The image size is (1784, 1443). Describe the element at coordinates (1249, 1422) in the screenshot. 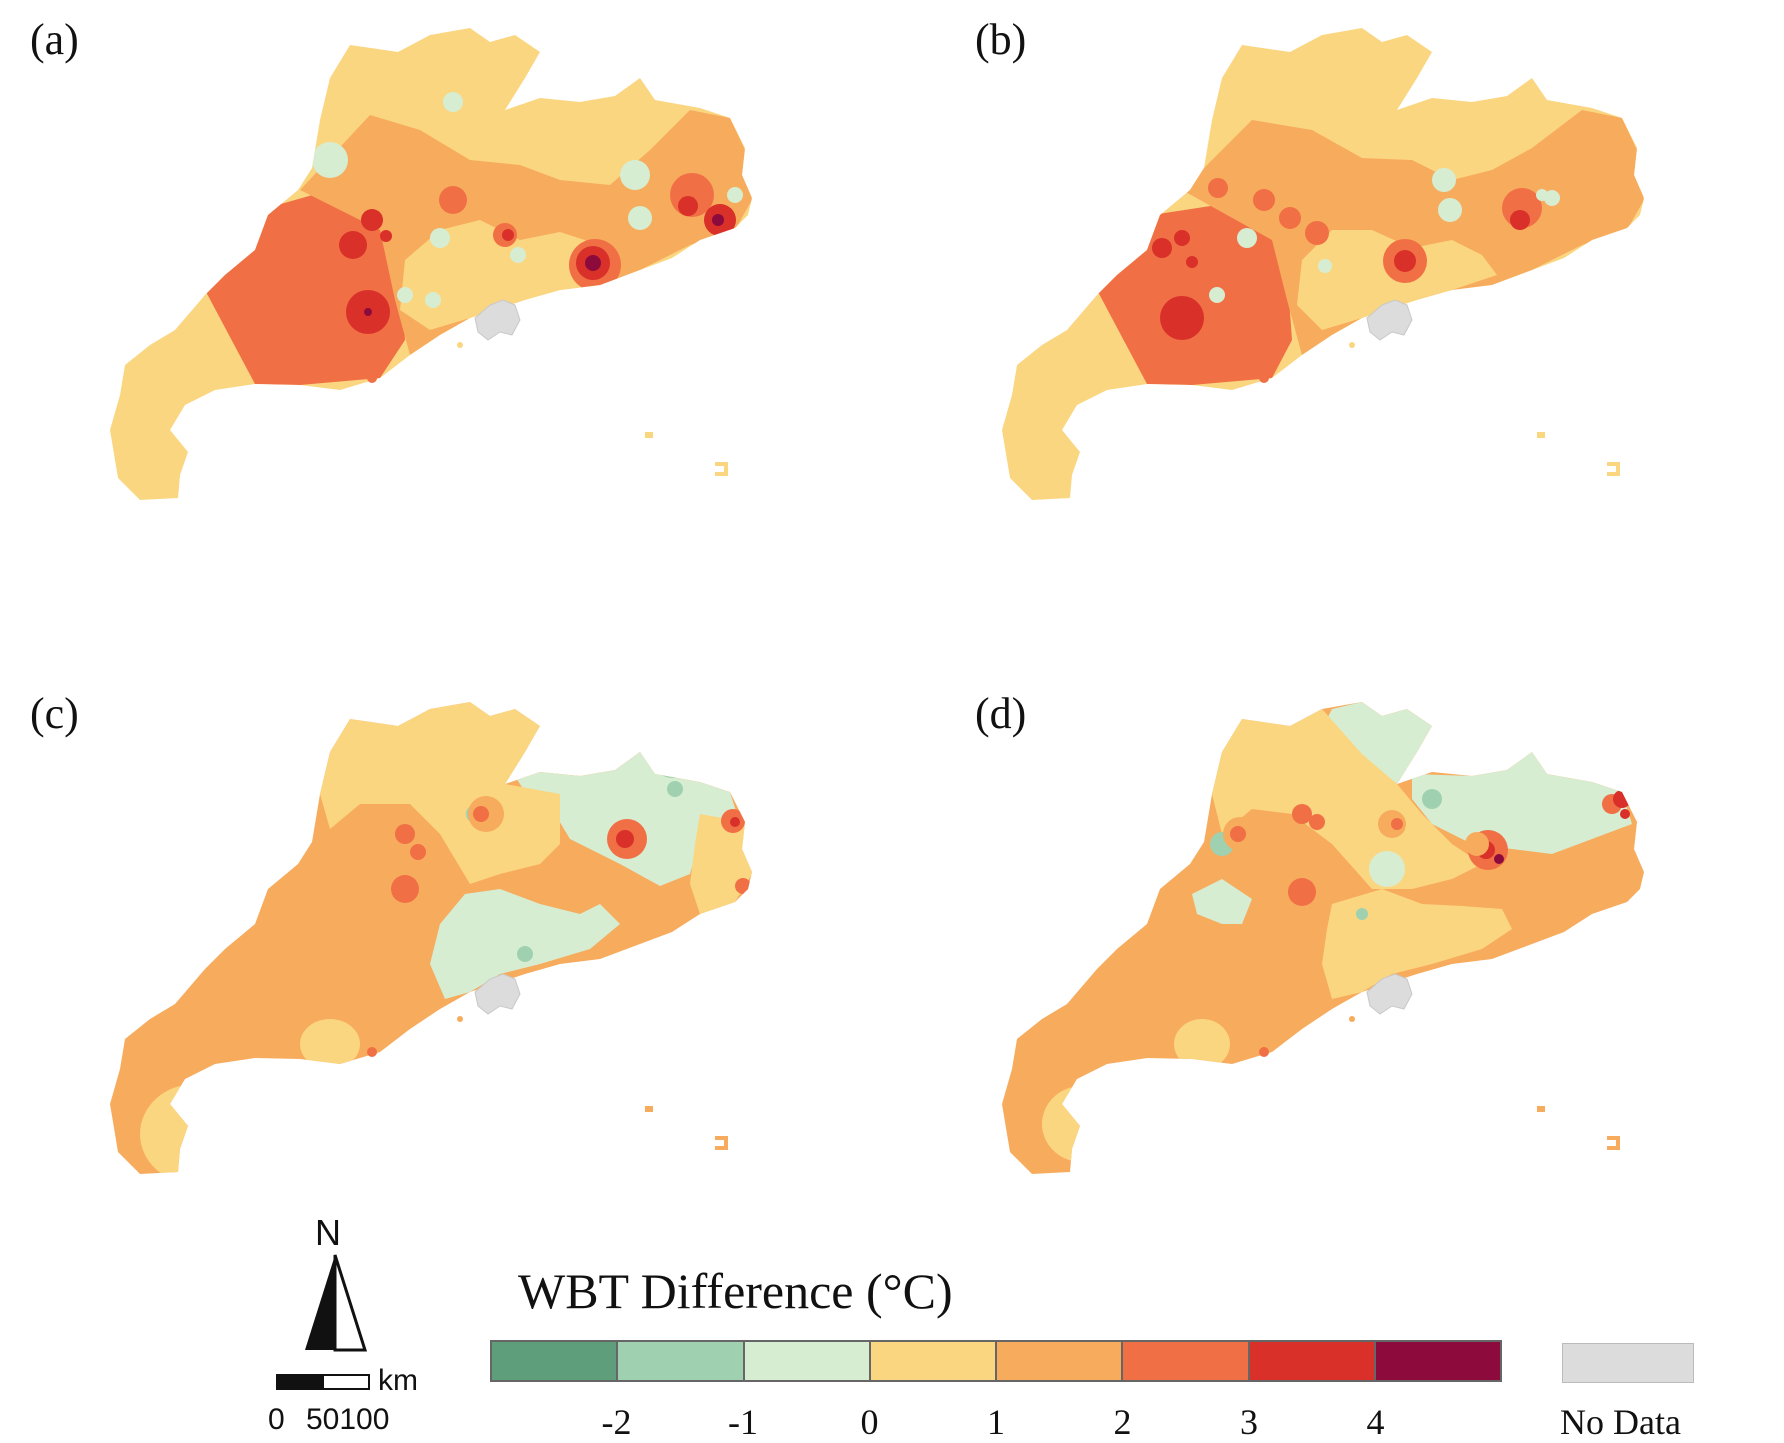

I see `legend-tick-label: 3` at that location.